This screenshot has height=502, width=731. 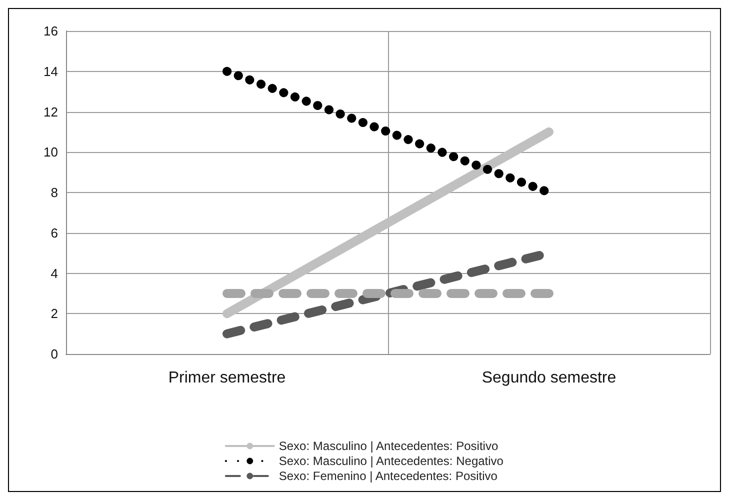 What do you see at coordinates (54, 354) in the screenshot?
I see `y-tick-label: 0` at bounding box center [54, 354].